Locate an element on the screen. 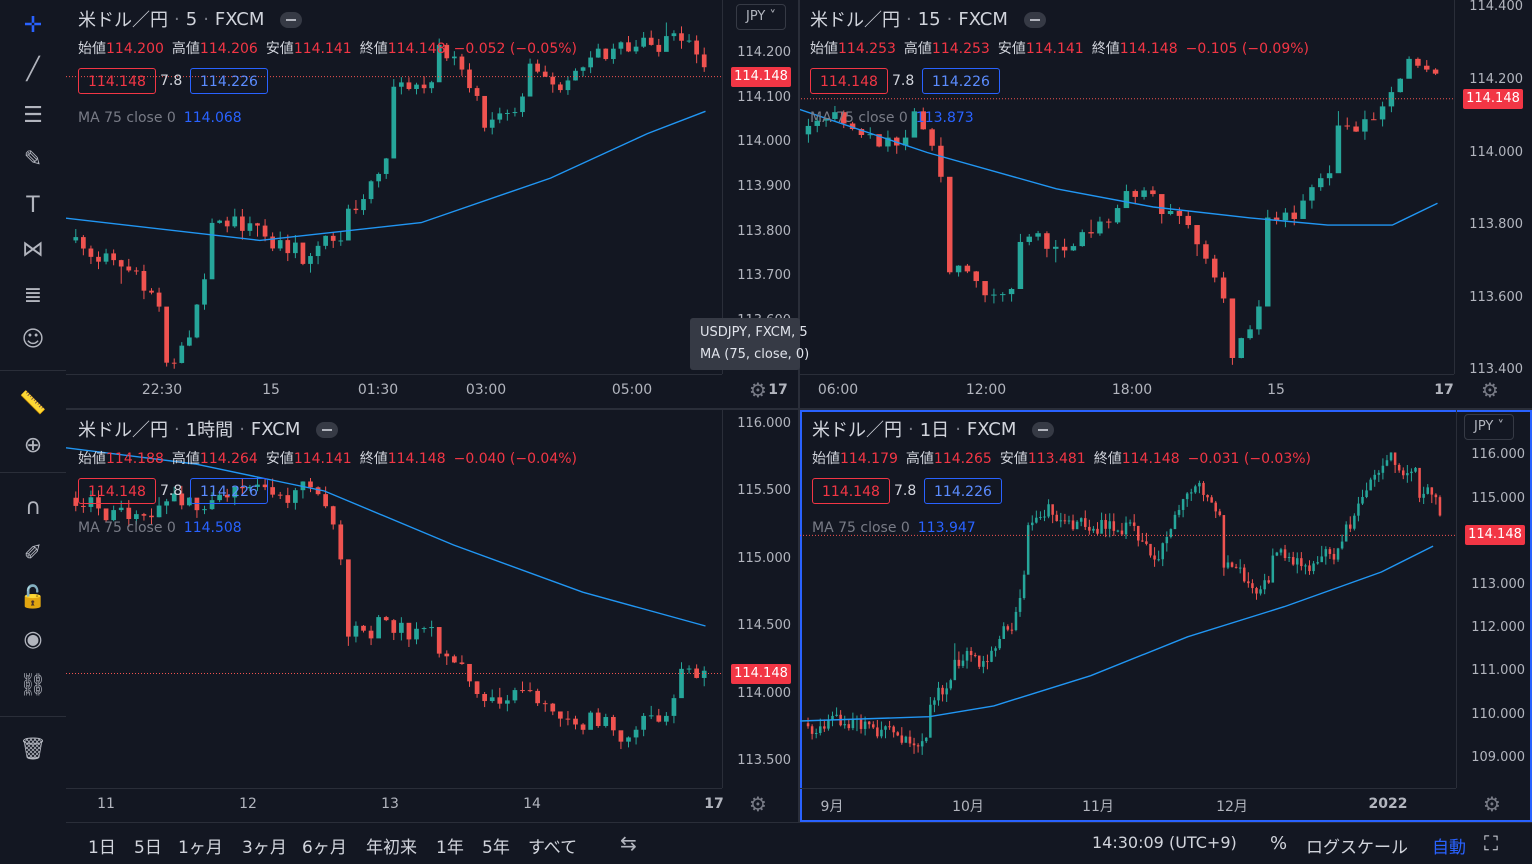 The width and height of the screenshot is (1532, 864). ma-value: 113.873 is located at coordinates (944, 118).